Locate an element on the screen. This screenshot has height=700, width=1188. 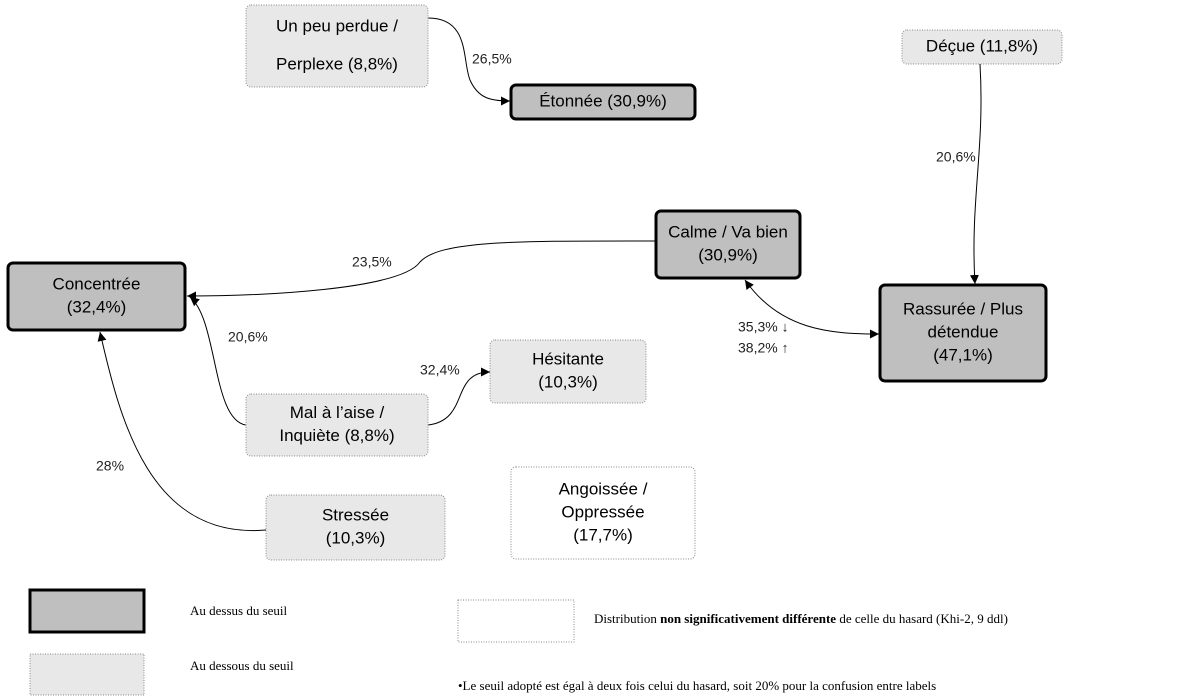
edge-label: 38,2% ↑ is located at coordinates (763, 348).